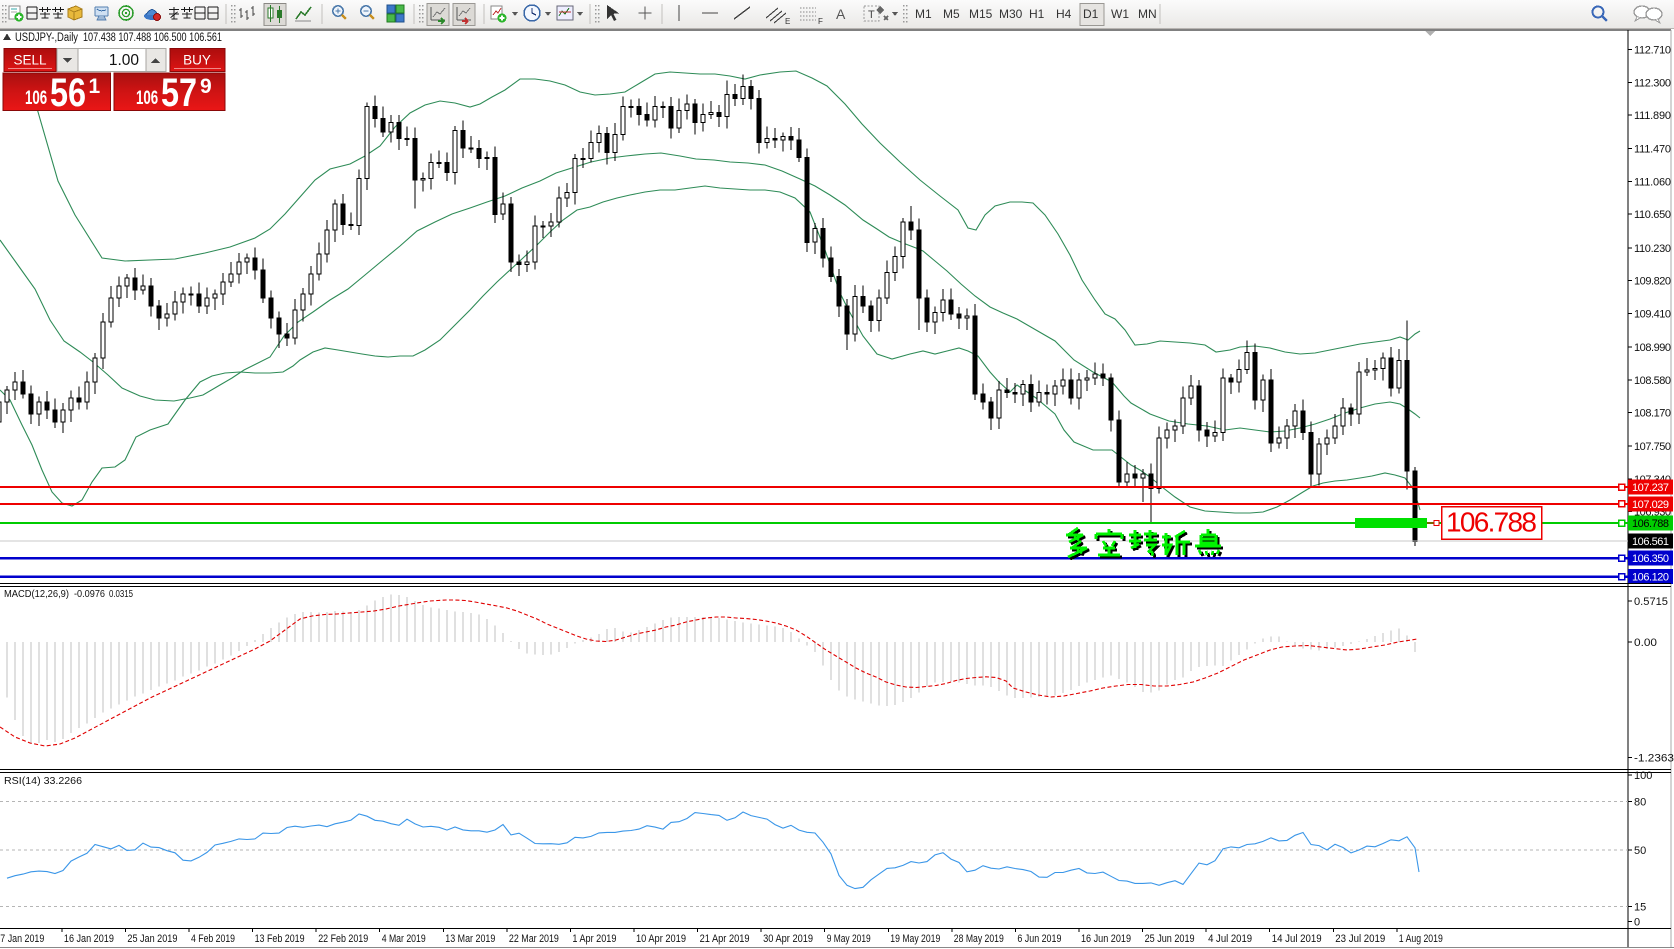 This screenshot has height=949, width=1674. What do you see at coordinates (1652, 183) in the screenshot?
I see `svg-text: 111.060` at bounding box center [1652, 183].